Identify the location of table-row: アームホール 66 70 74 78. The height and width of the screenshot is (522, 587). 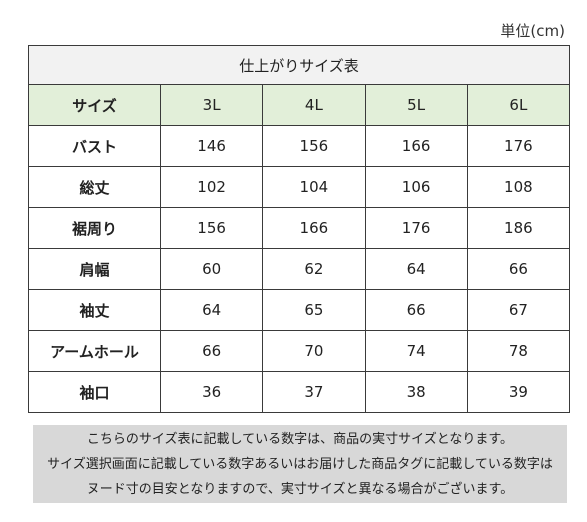
(299, 351).